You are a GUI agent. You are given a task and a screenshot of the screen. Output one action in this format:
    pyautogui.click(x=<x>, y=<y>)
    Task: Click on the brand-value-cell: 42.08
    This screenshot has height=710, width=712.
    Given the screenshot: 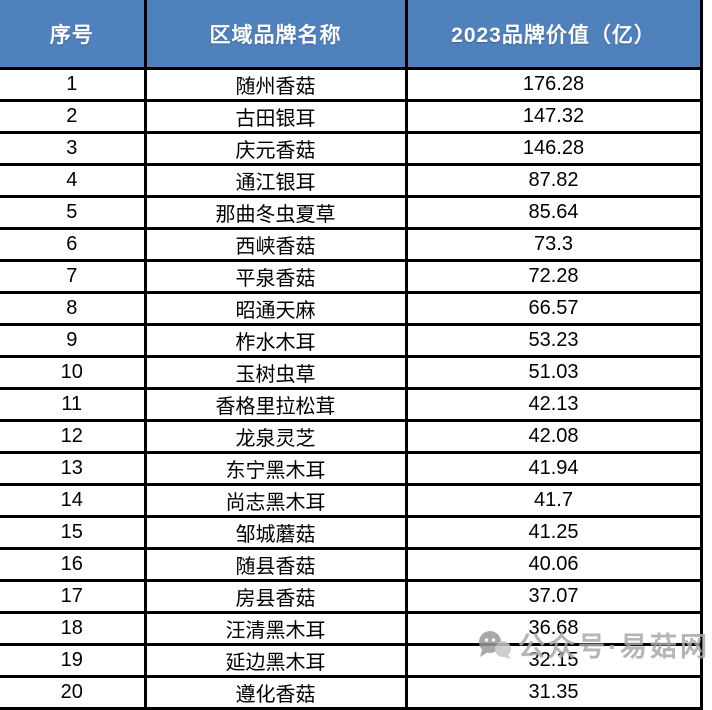 What is the action you would take?
    pyautogui.click(x=553, y=436)
    